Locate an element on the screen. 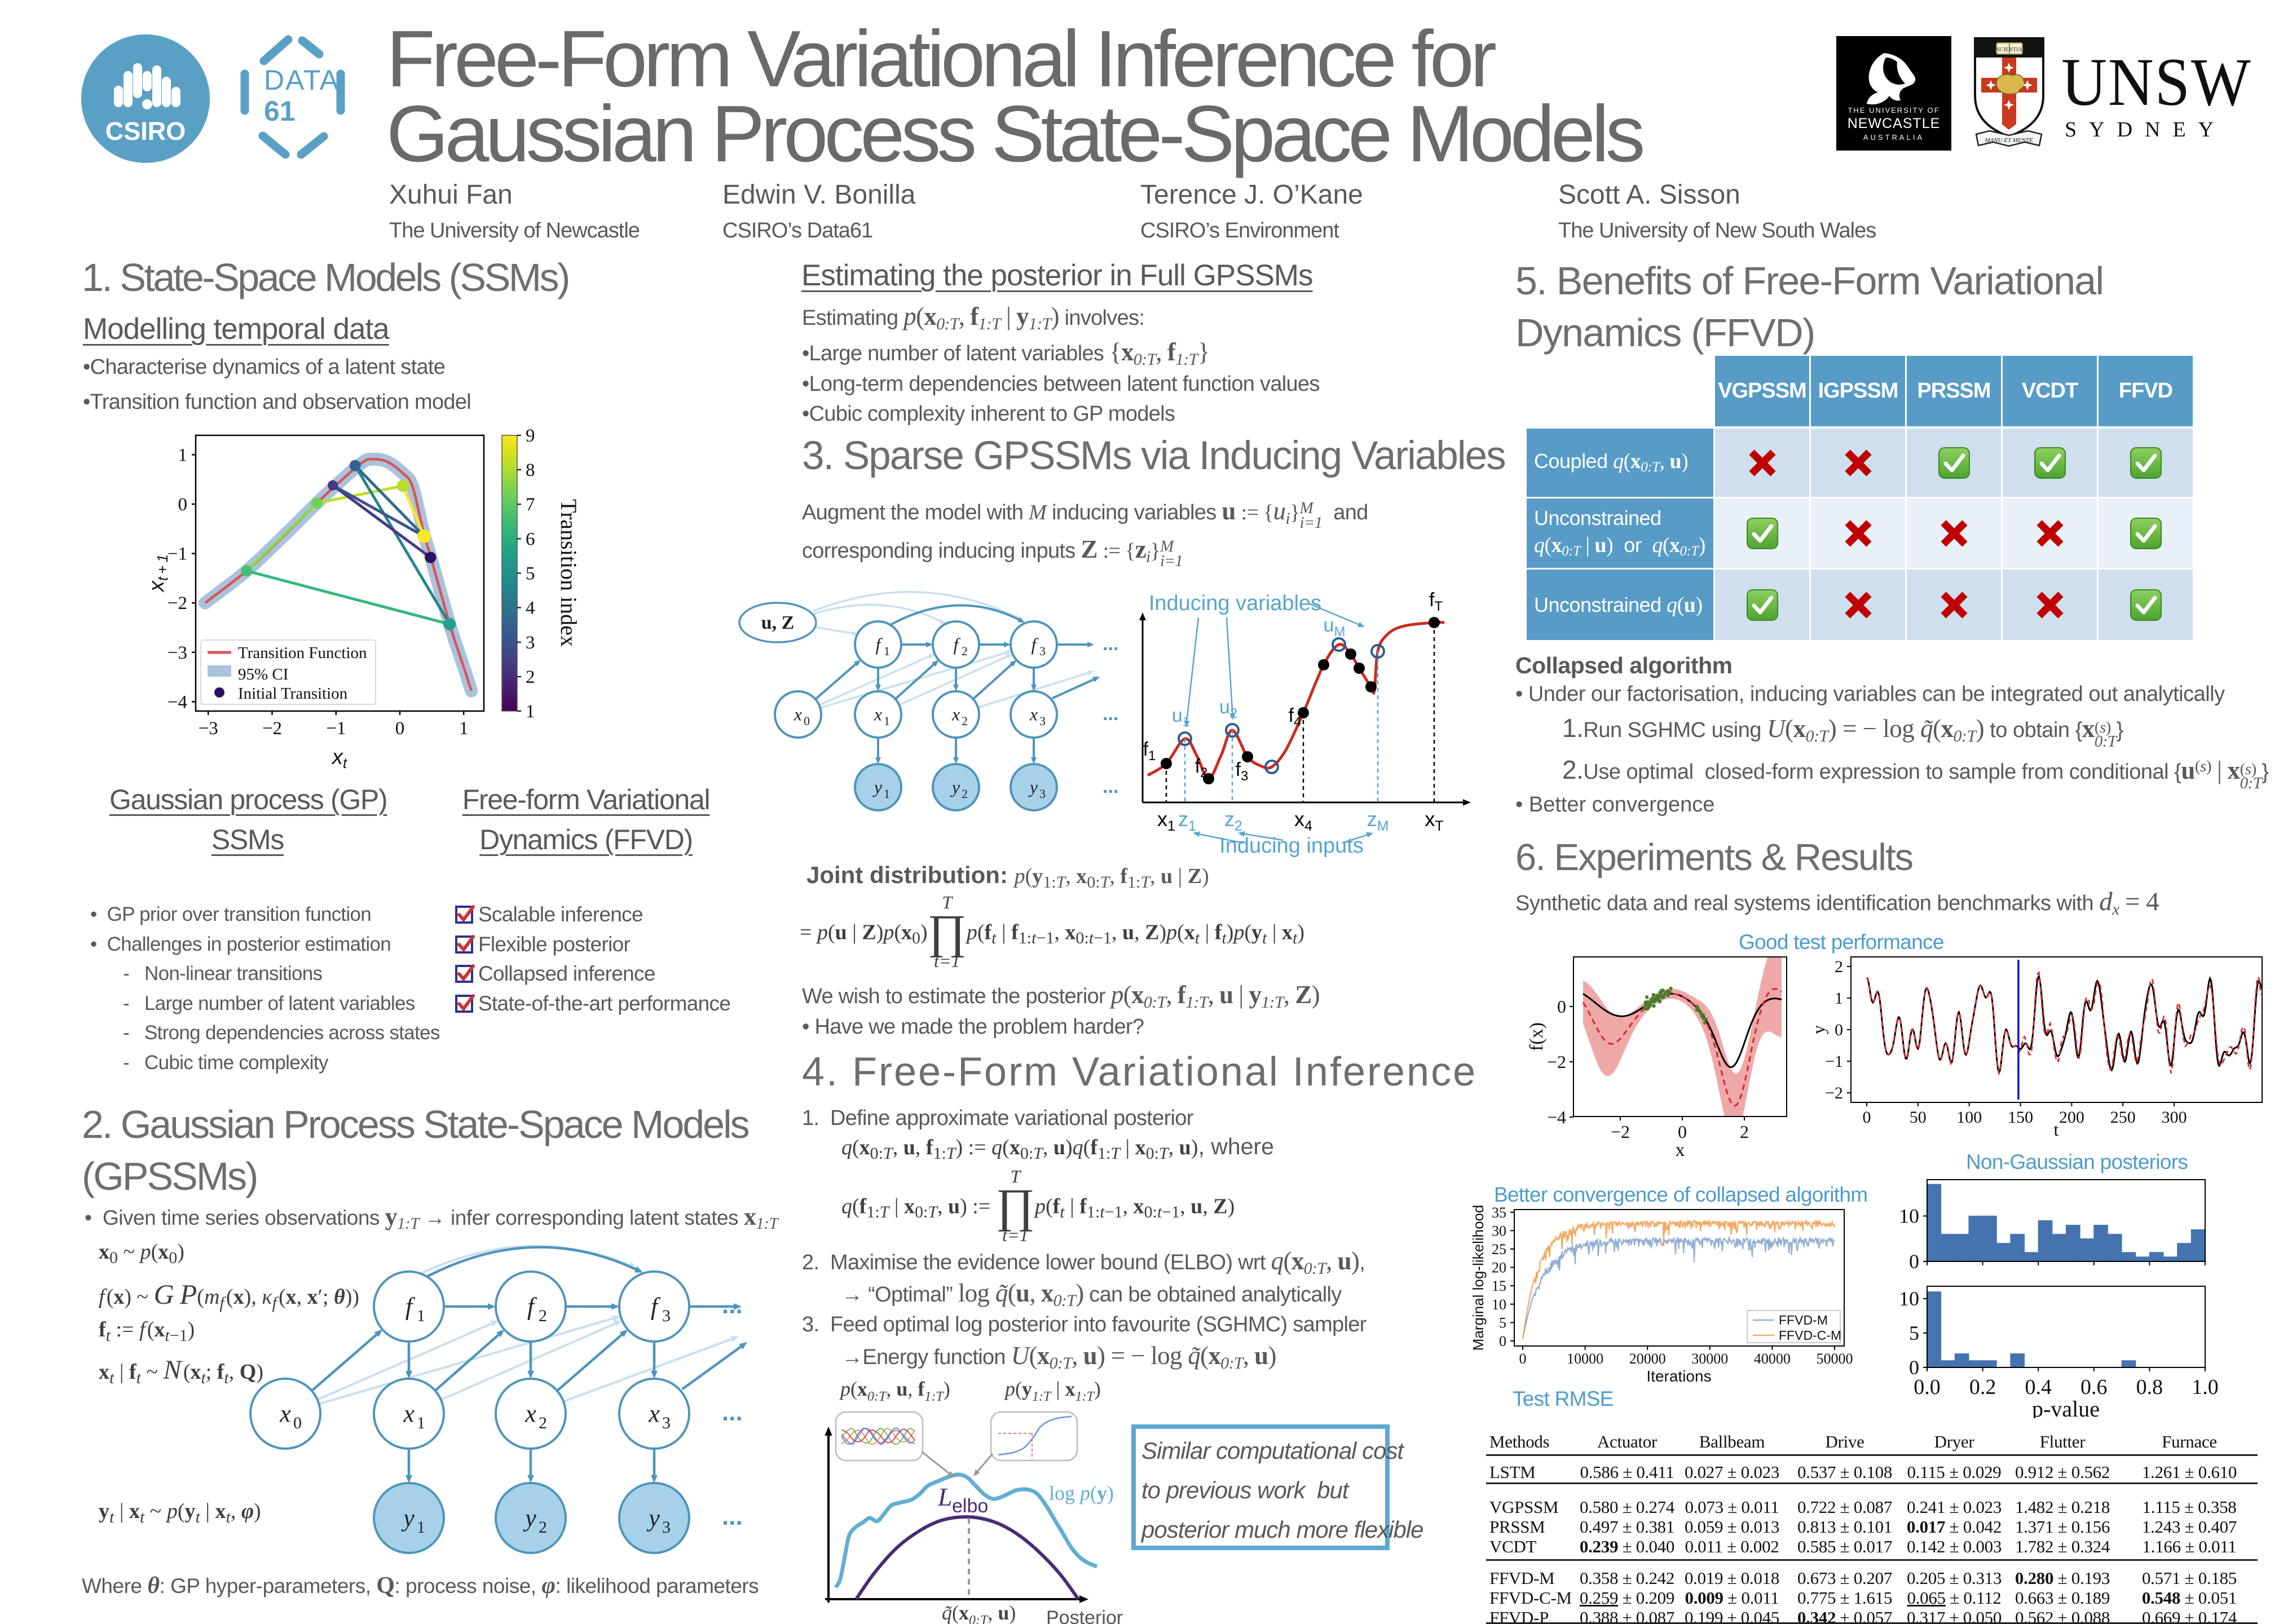  svg-text: 4 is located at coordinates (530, 609).